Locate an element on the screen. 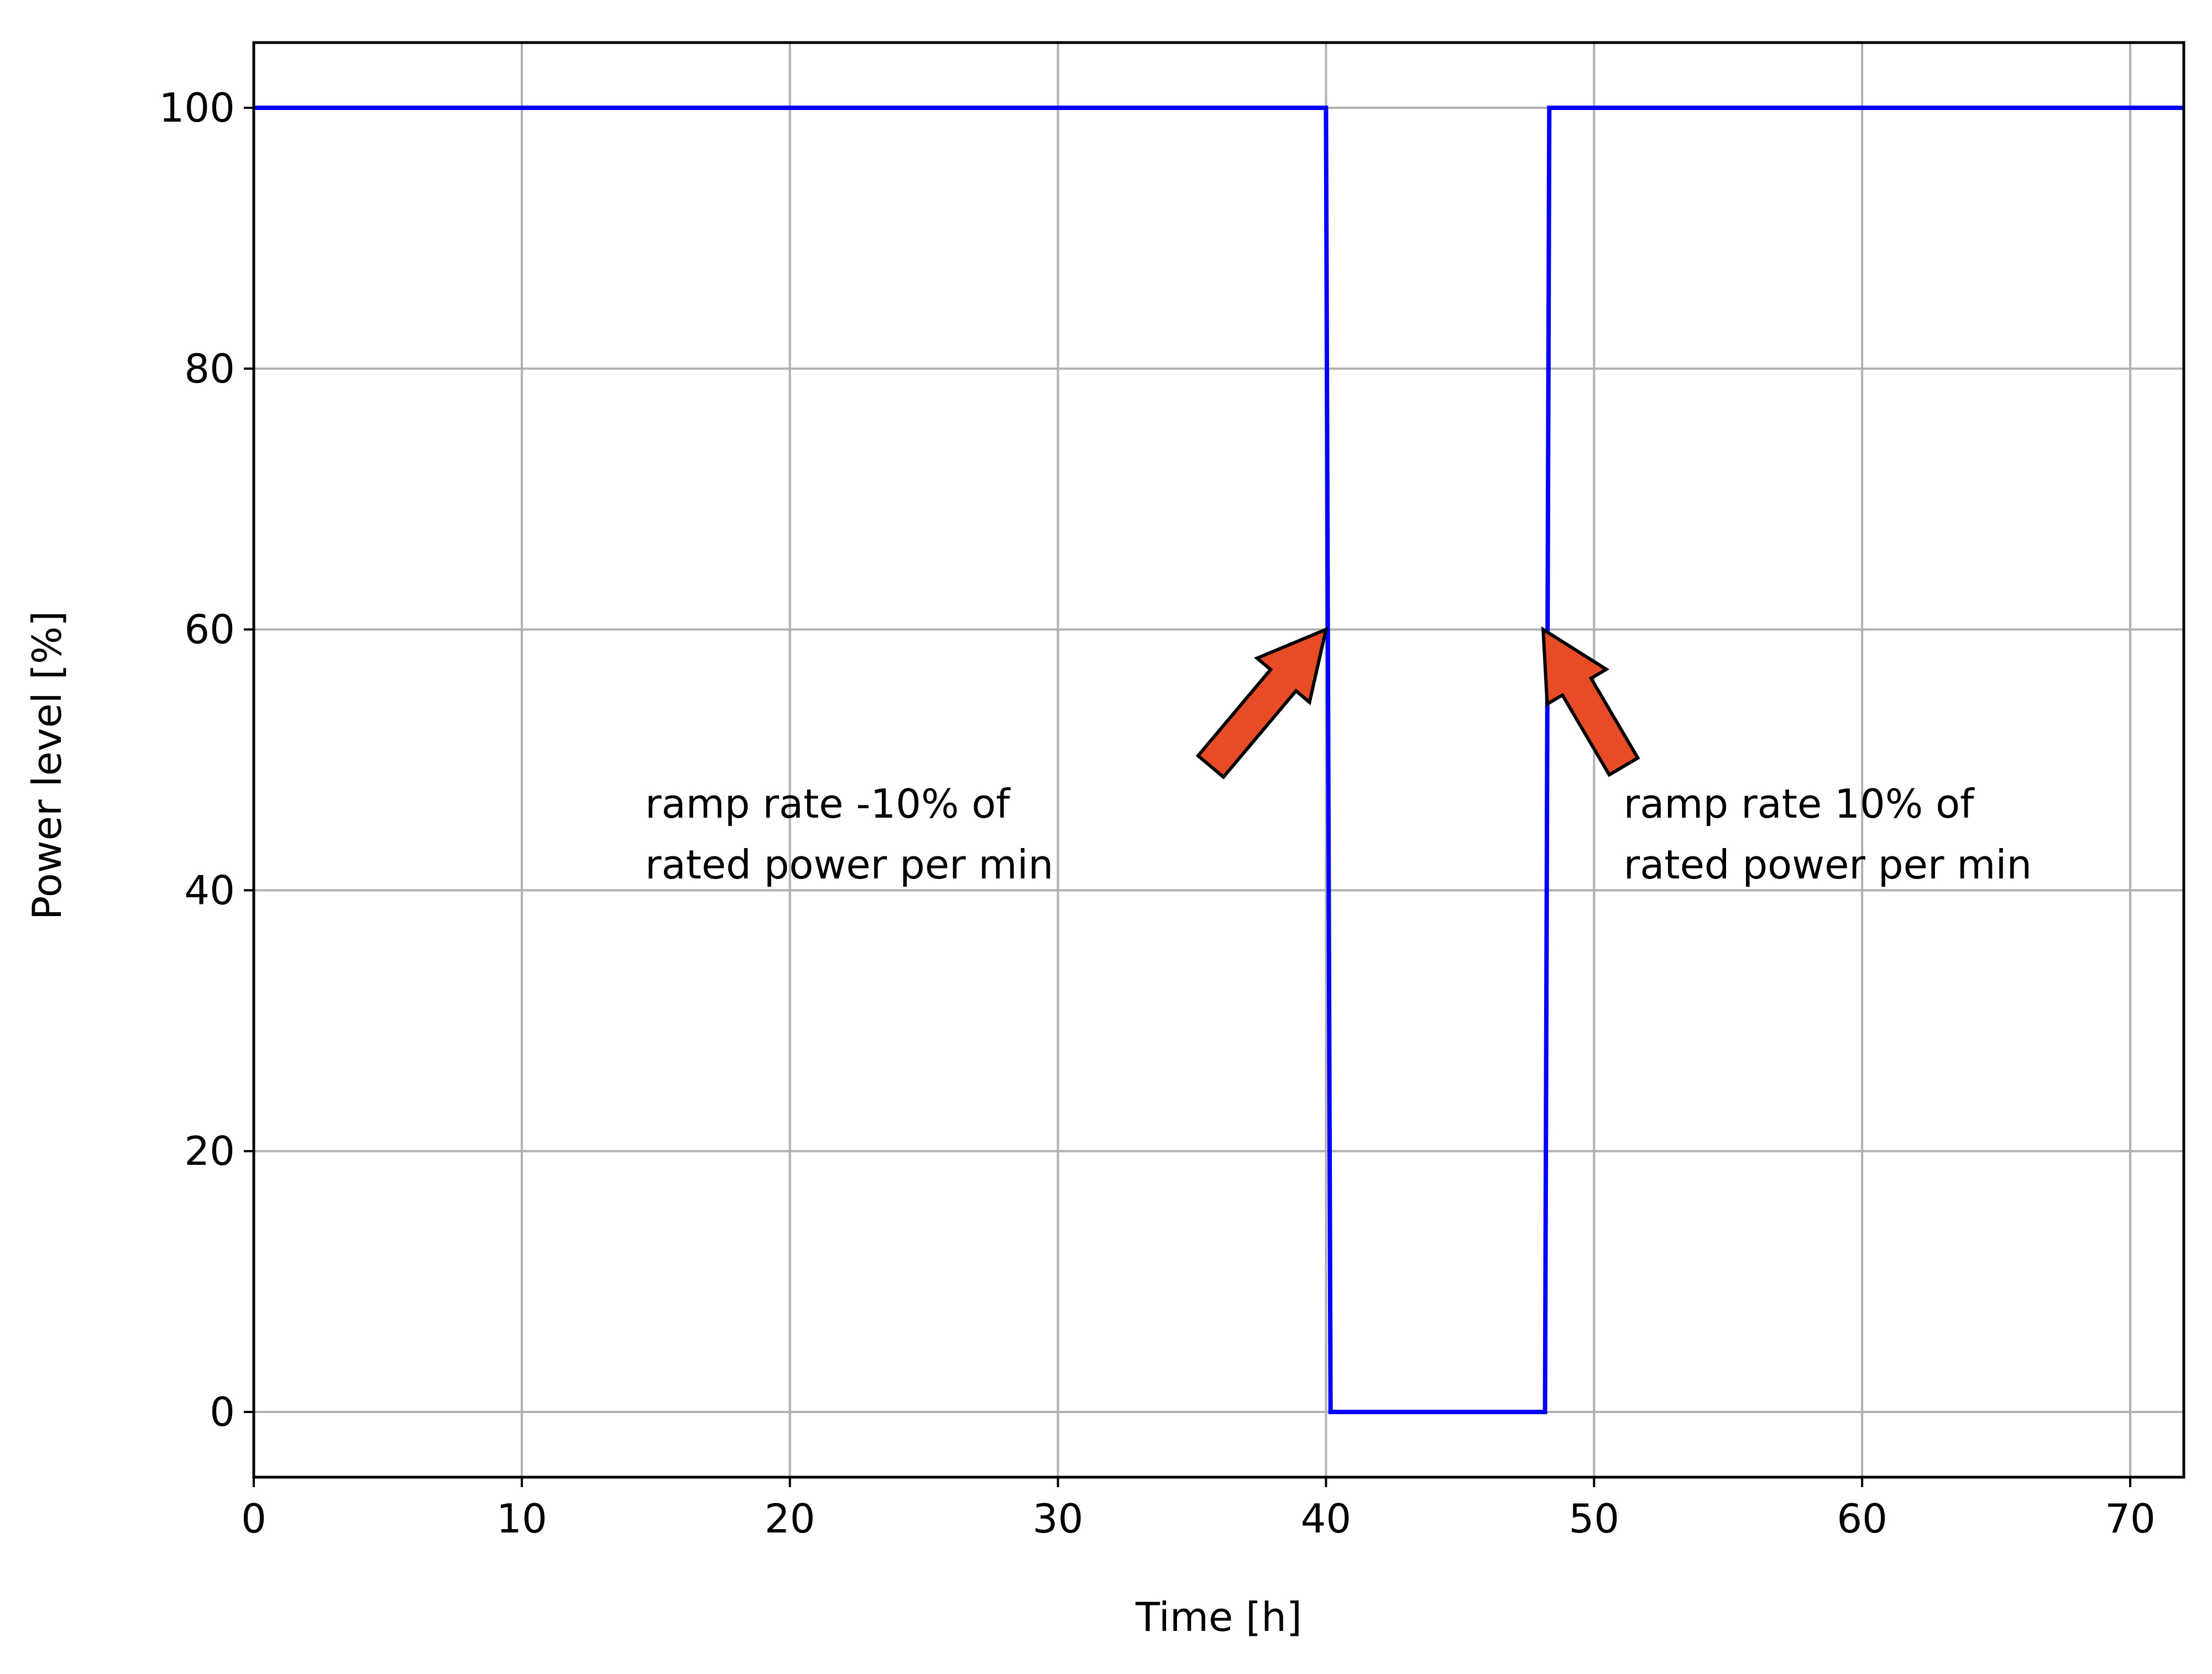  x-tick-label: 50 is located at coordinates (1593, 1518).